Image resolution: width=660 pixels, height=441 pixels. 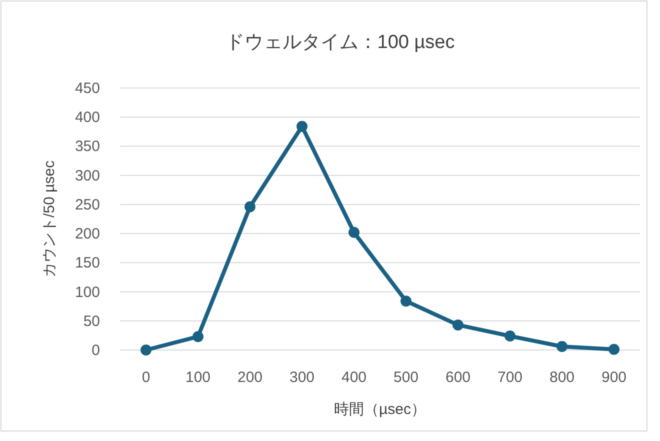 I want to click on y-tick-label: 300, so click(x=87, y=175).